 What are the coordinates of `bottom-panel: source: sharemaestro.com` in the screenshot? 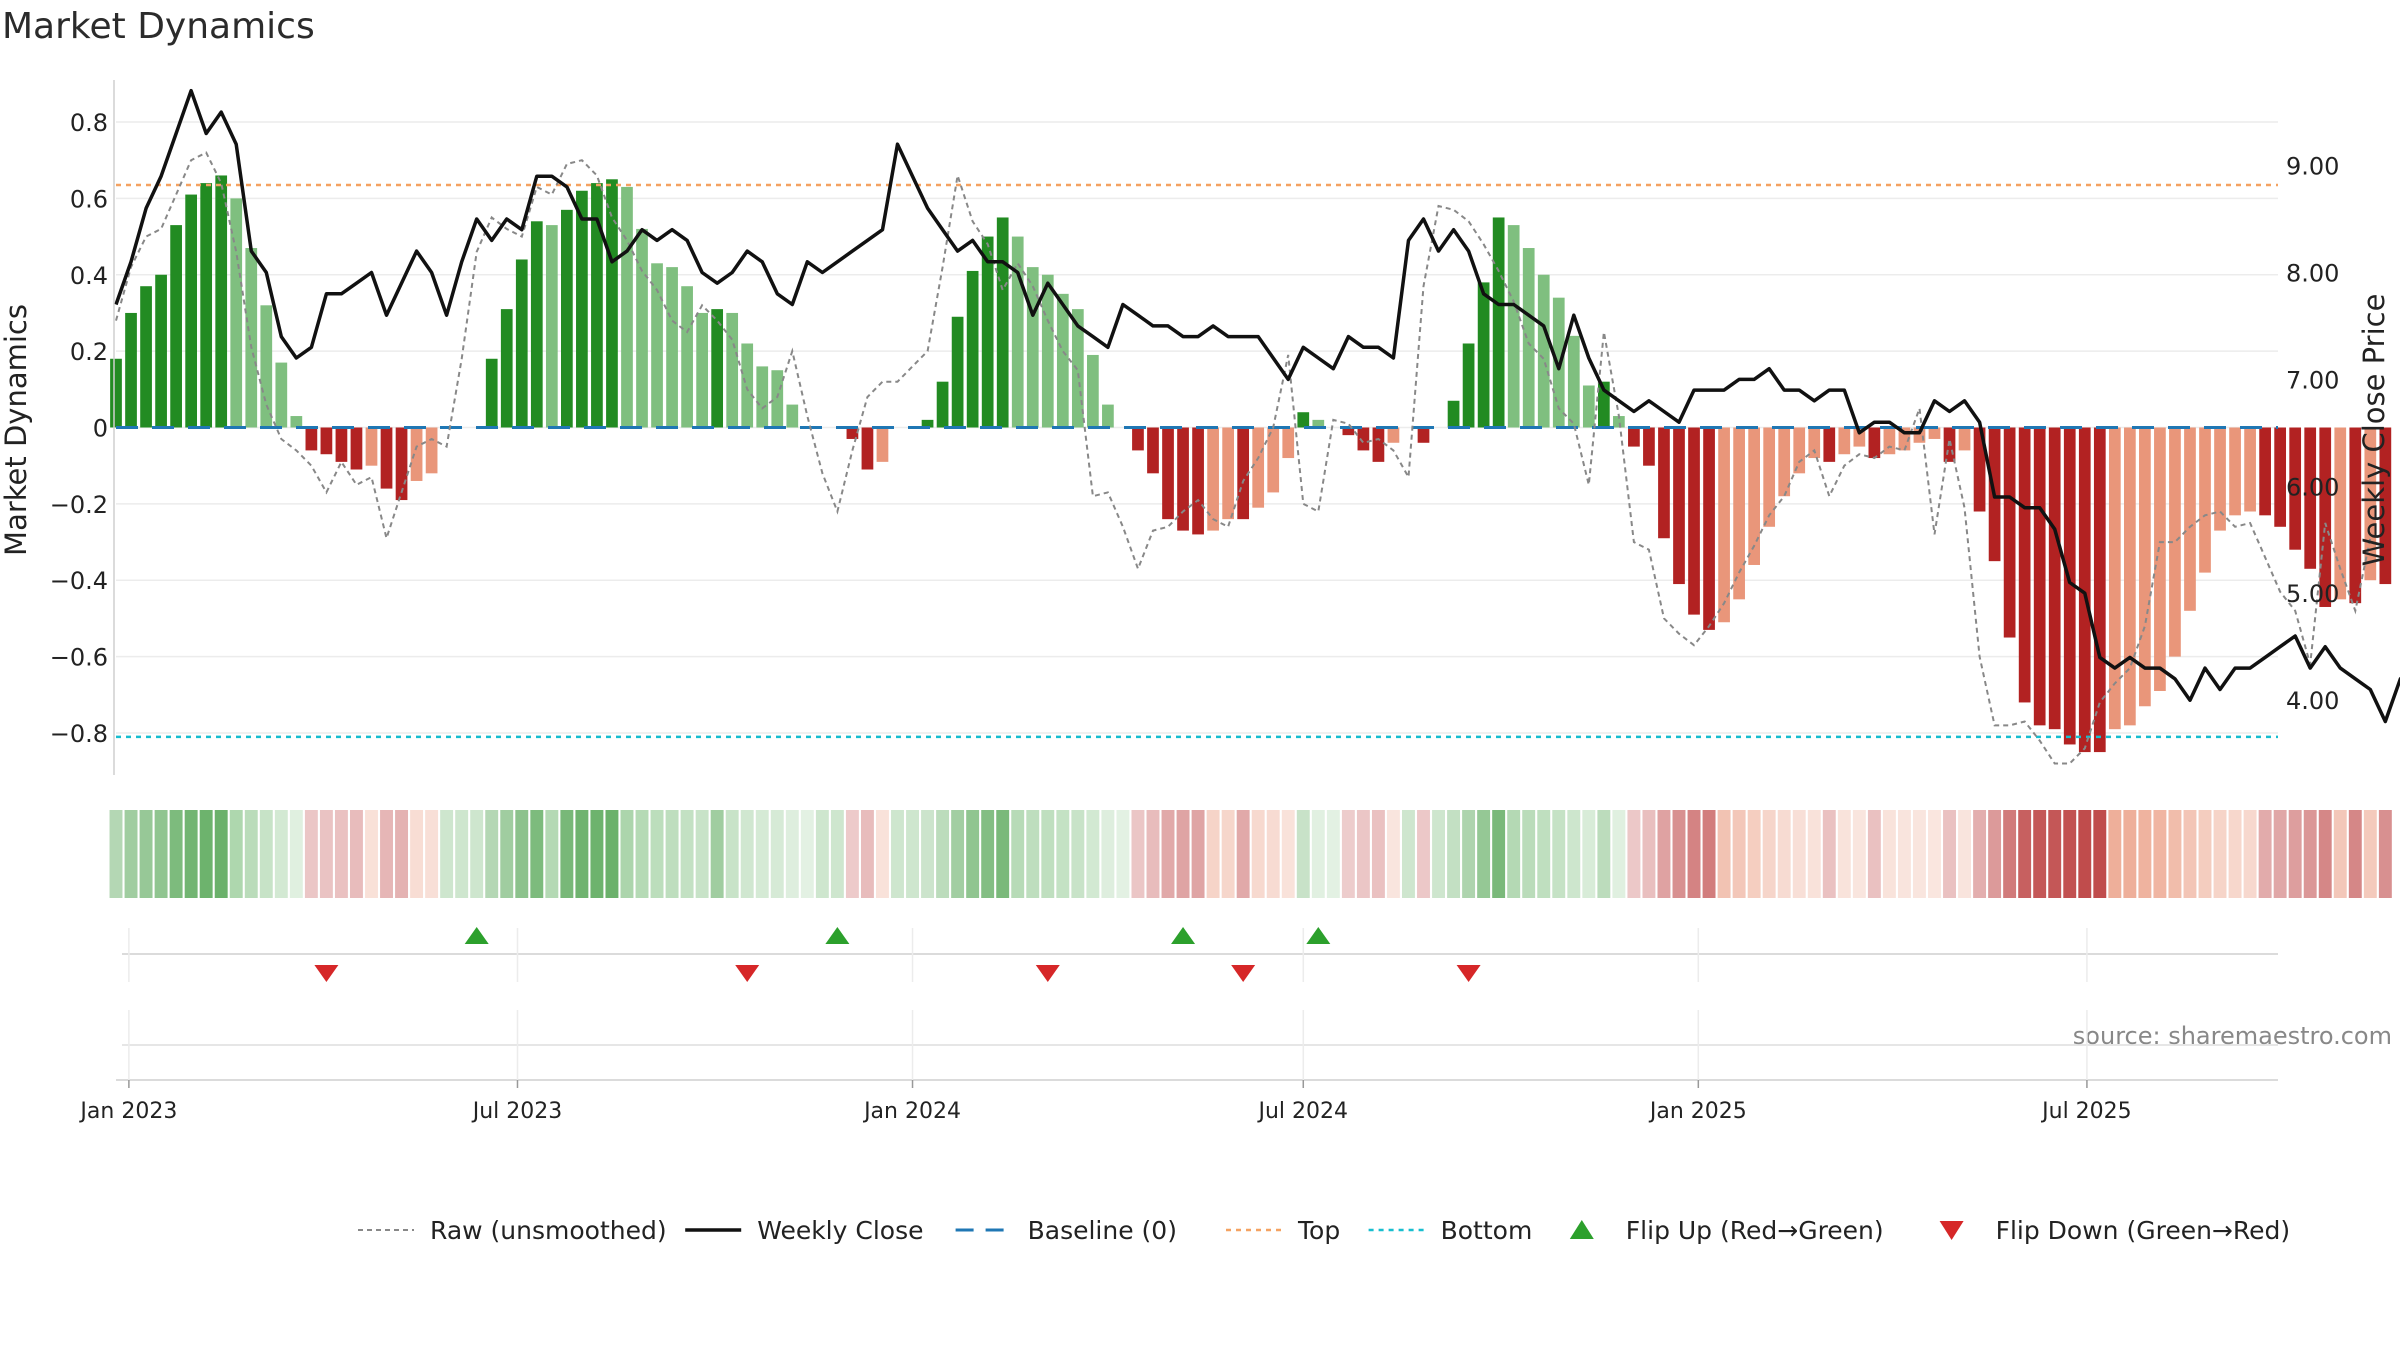 It's located at (1254, 1045).